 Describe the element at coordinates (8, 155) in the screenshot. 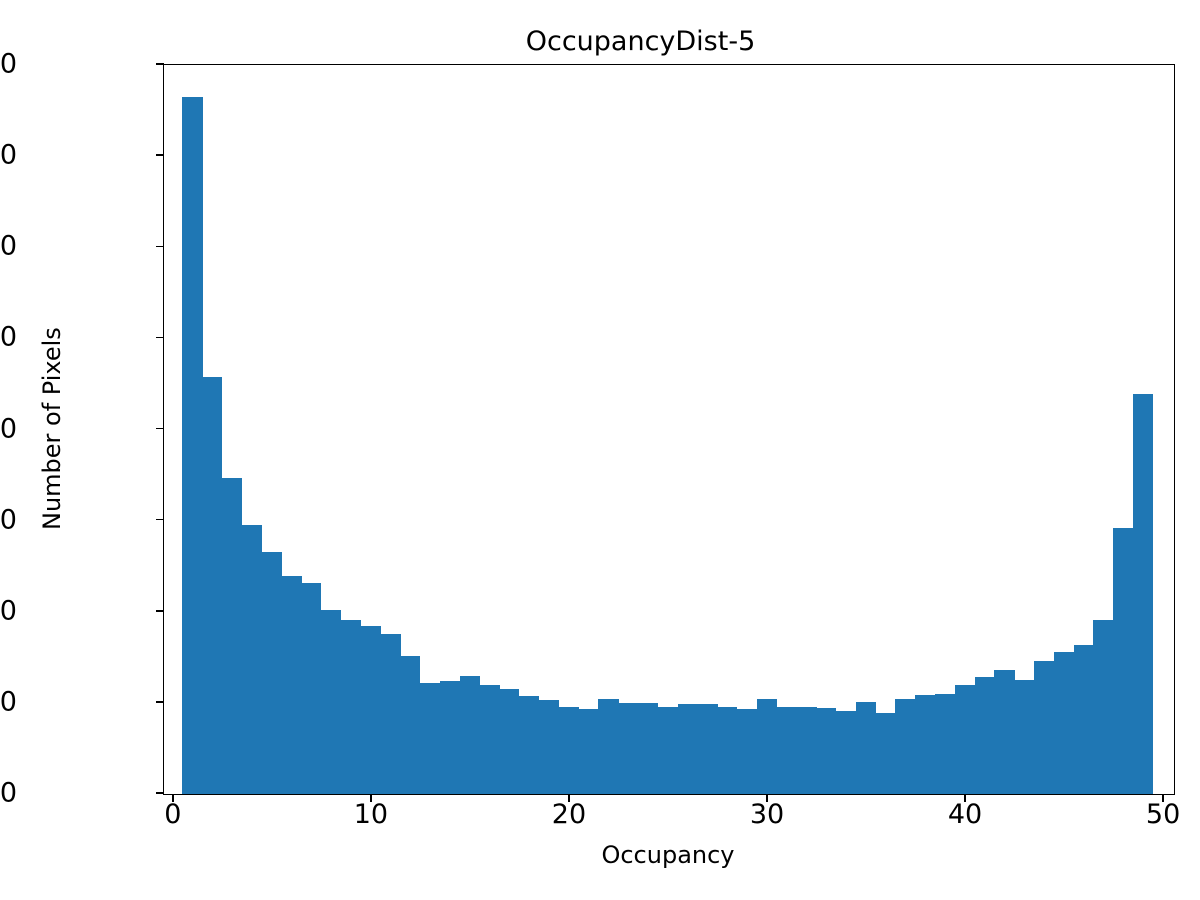

I see `y-tick-label: 1750` at that location.